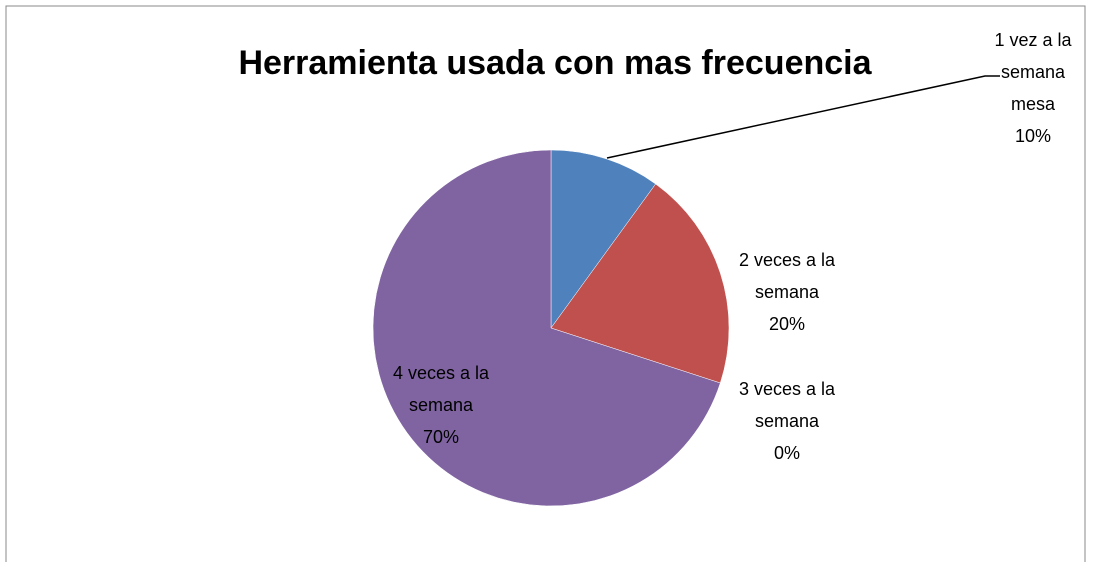 The image size is (1093, 562). Describe the element at coordinates (787, 453) in the screenshot. I see `data-label-value: 0%` at that location.